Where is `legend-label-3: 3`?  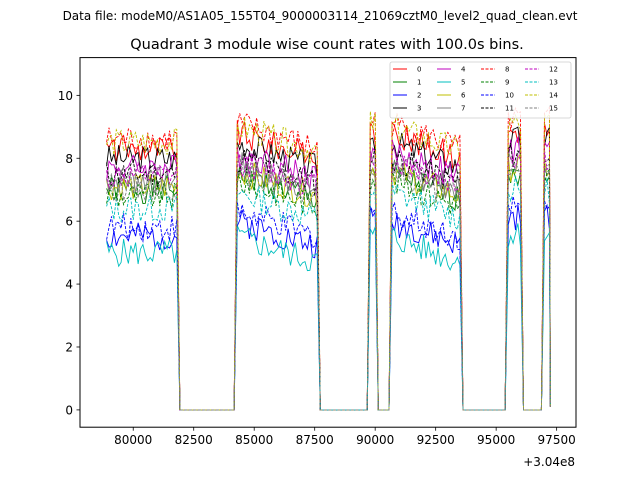
legend-label-3: 3 is located at coordinates (419, 109).